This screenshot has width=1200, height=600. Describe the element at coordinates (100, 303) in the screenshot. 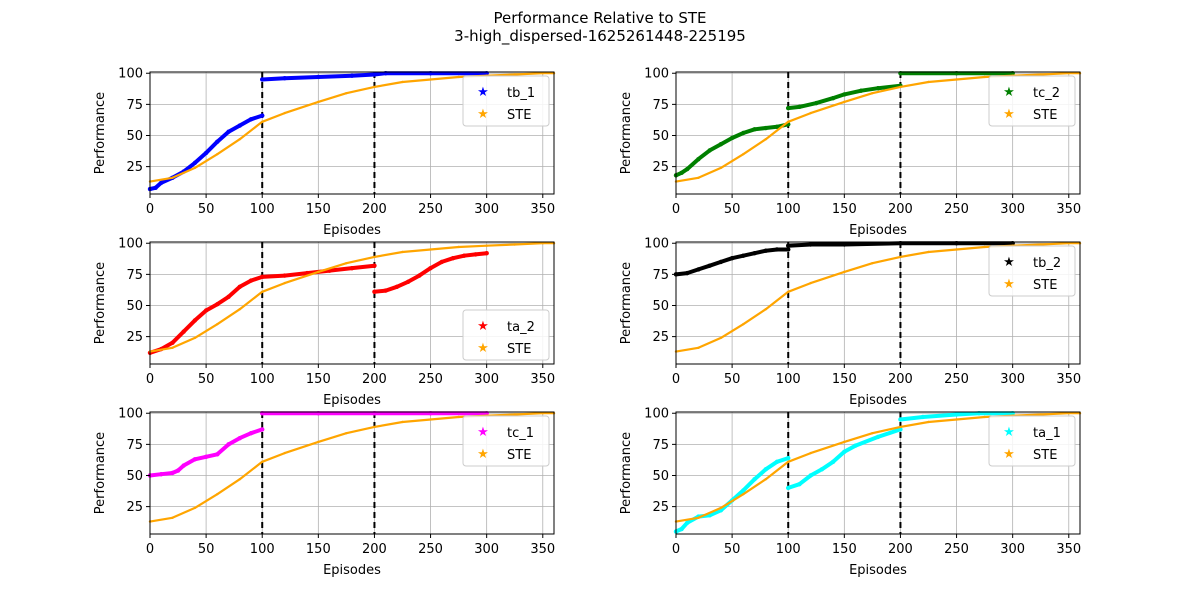

I see `y-axis-label: Performance` at that location.